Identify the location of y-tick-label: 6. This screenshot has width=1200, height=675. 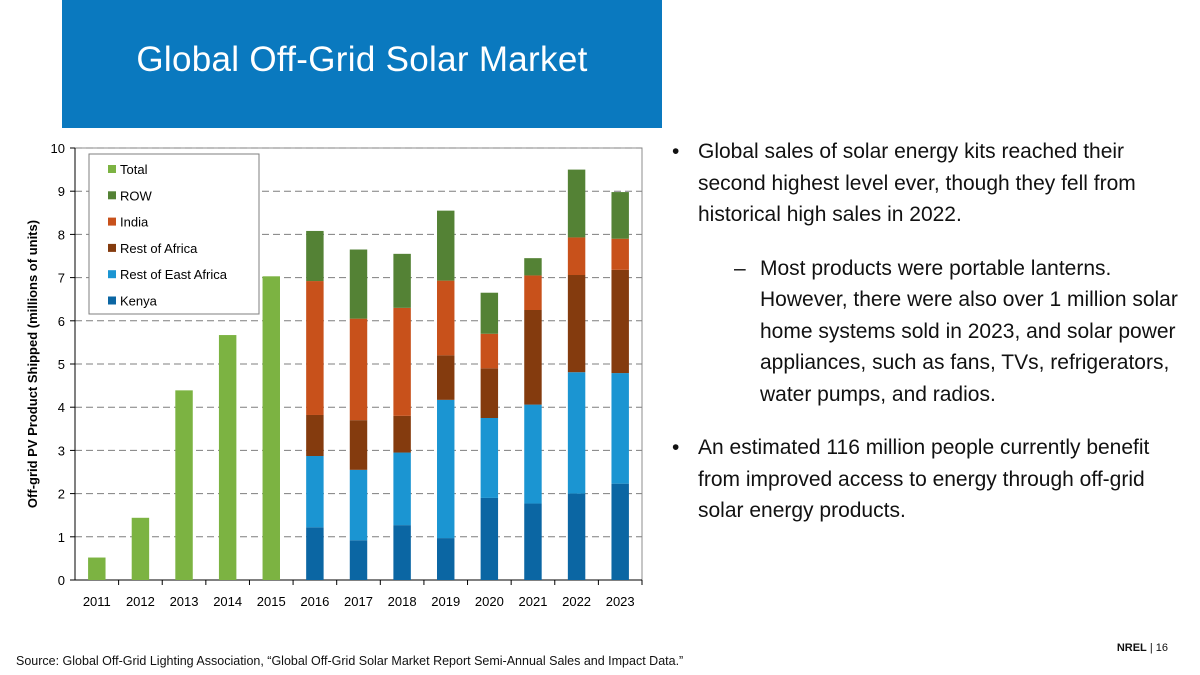
(61, 321).